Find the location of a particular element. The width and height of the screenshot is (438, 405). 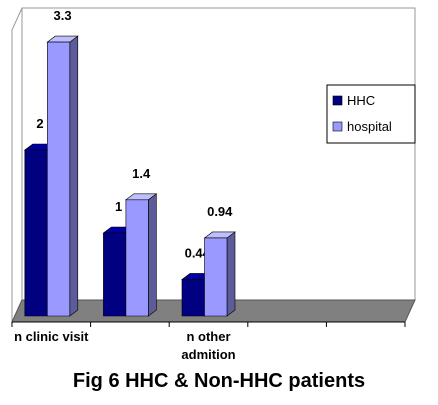

legend-box is located at coordinates (371, 114).